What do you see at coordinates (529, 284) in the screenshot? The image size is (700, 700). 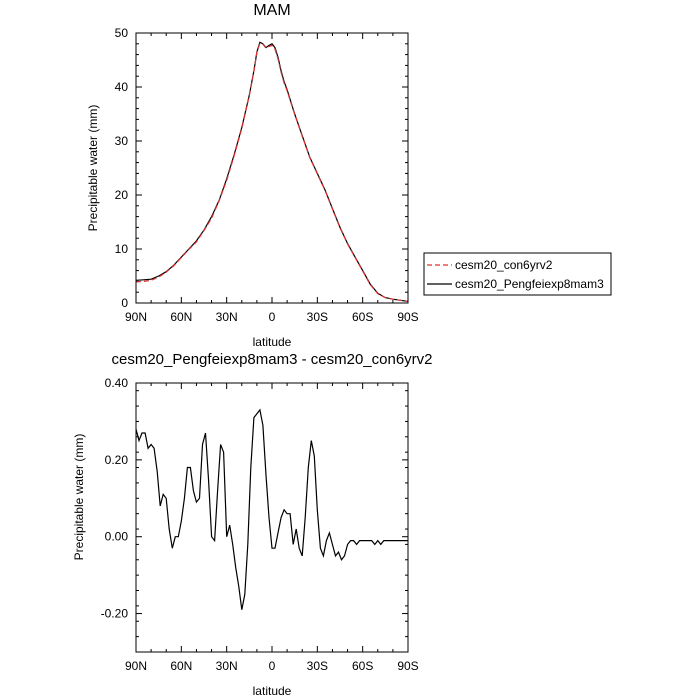 I see `legend-label-pengfei: cesm20_Pengfeiexp8mam3` at bounding box center [529, 284].